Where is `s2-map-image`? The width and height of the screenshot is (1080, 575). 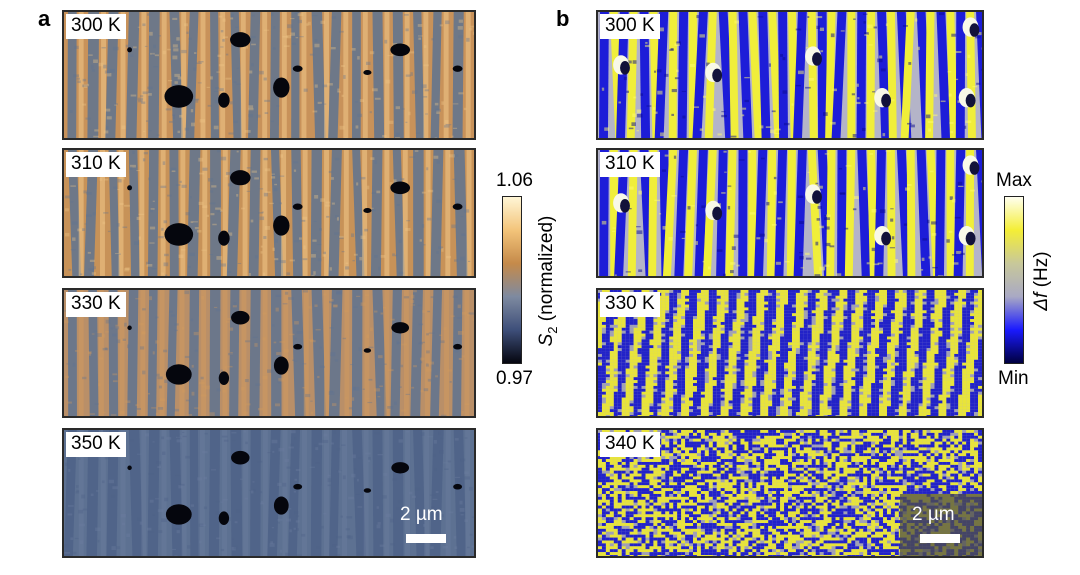 s2-map-image is located at coordinates (269, 353).